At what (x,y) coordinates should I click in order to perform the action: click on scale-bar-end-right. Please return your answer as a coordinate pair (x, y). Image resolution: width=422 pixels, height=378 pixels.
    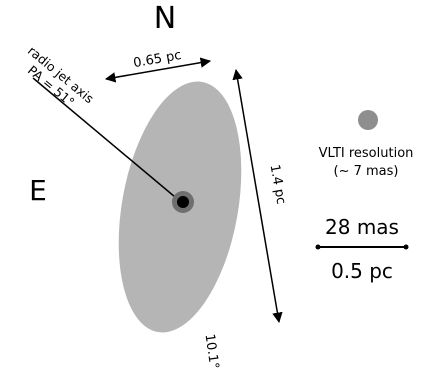
    Looking at the image, I should click on (406, 247).